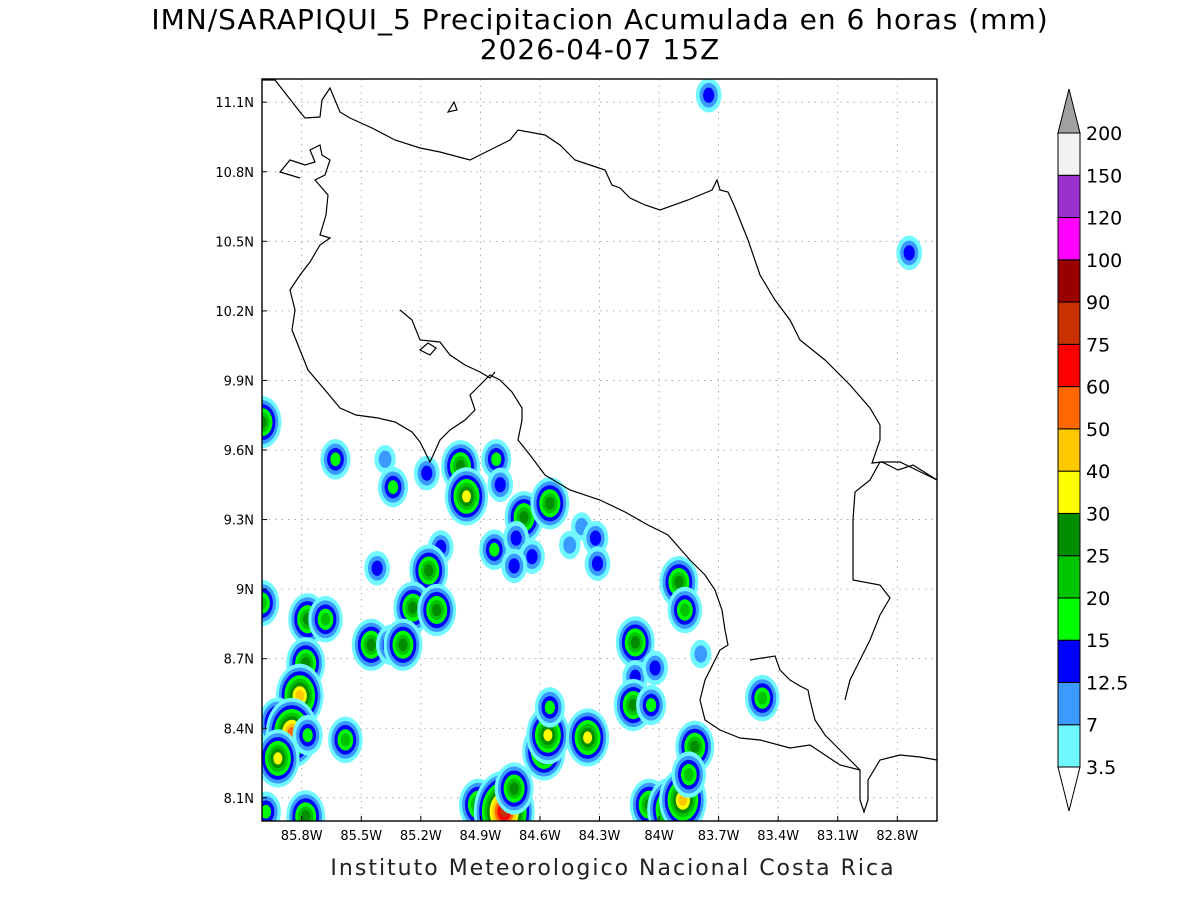 The width and height of the screenshot is (1200, 900). What do you see at coordinates (1092, 726) in the screenshot?
I see `colorbar-label: 7` at bounding box center [1092, 726].